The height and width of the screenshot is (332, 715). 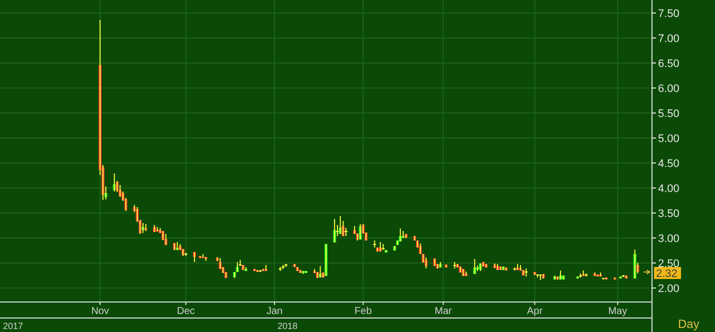 I want to click on y-tick-label: 5.00, so click(x=669, y=138).